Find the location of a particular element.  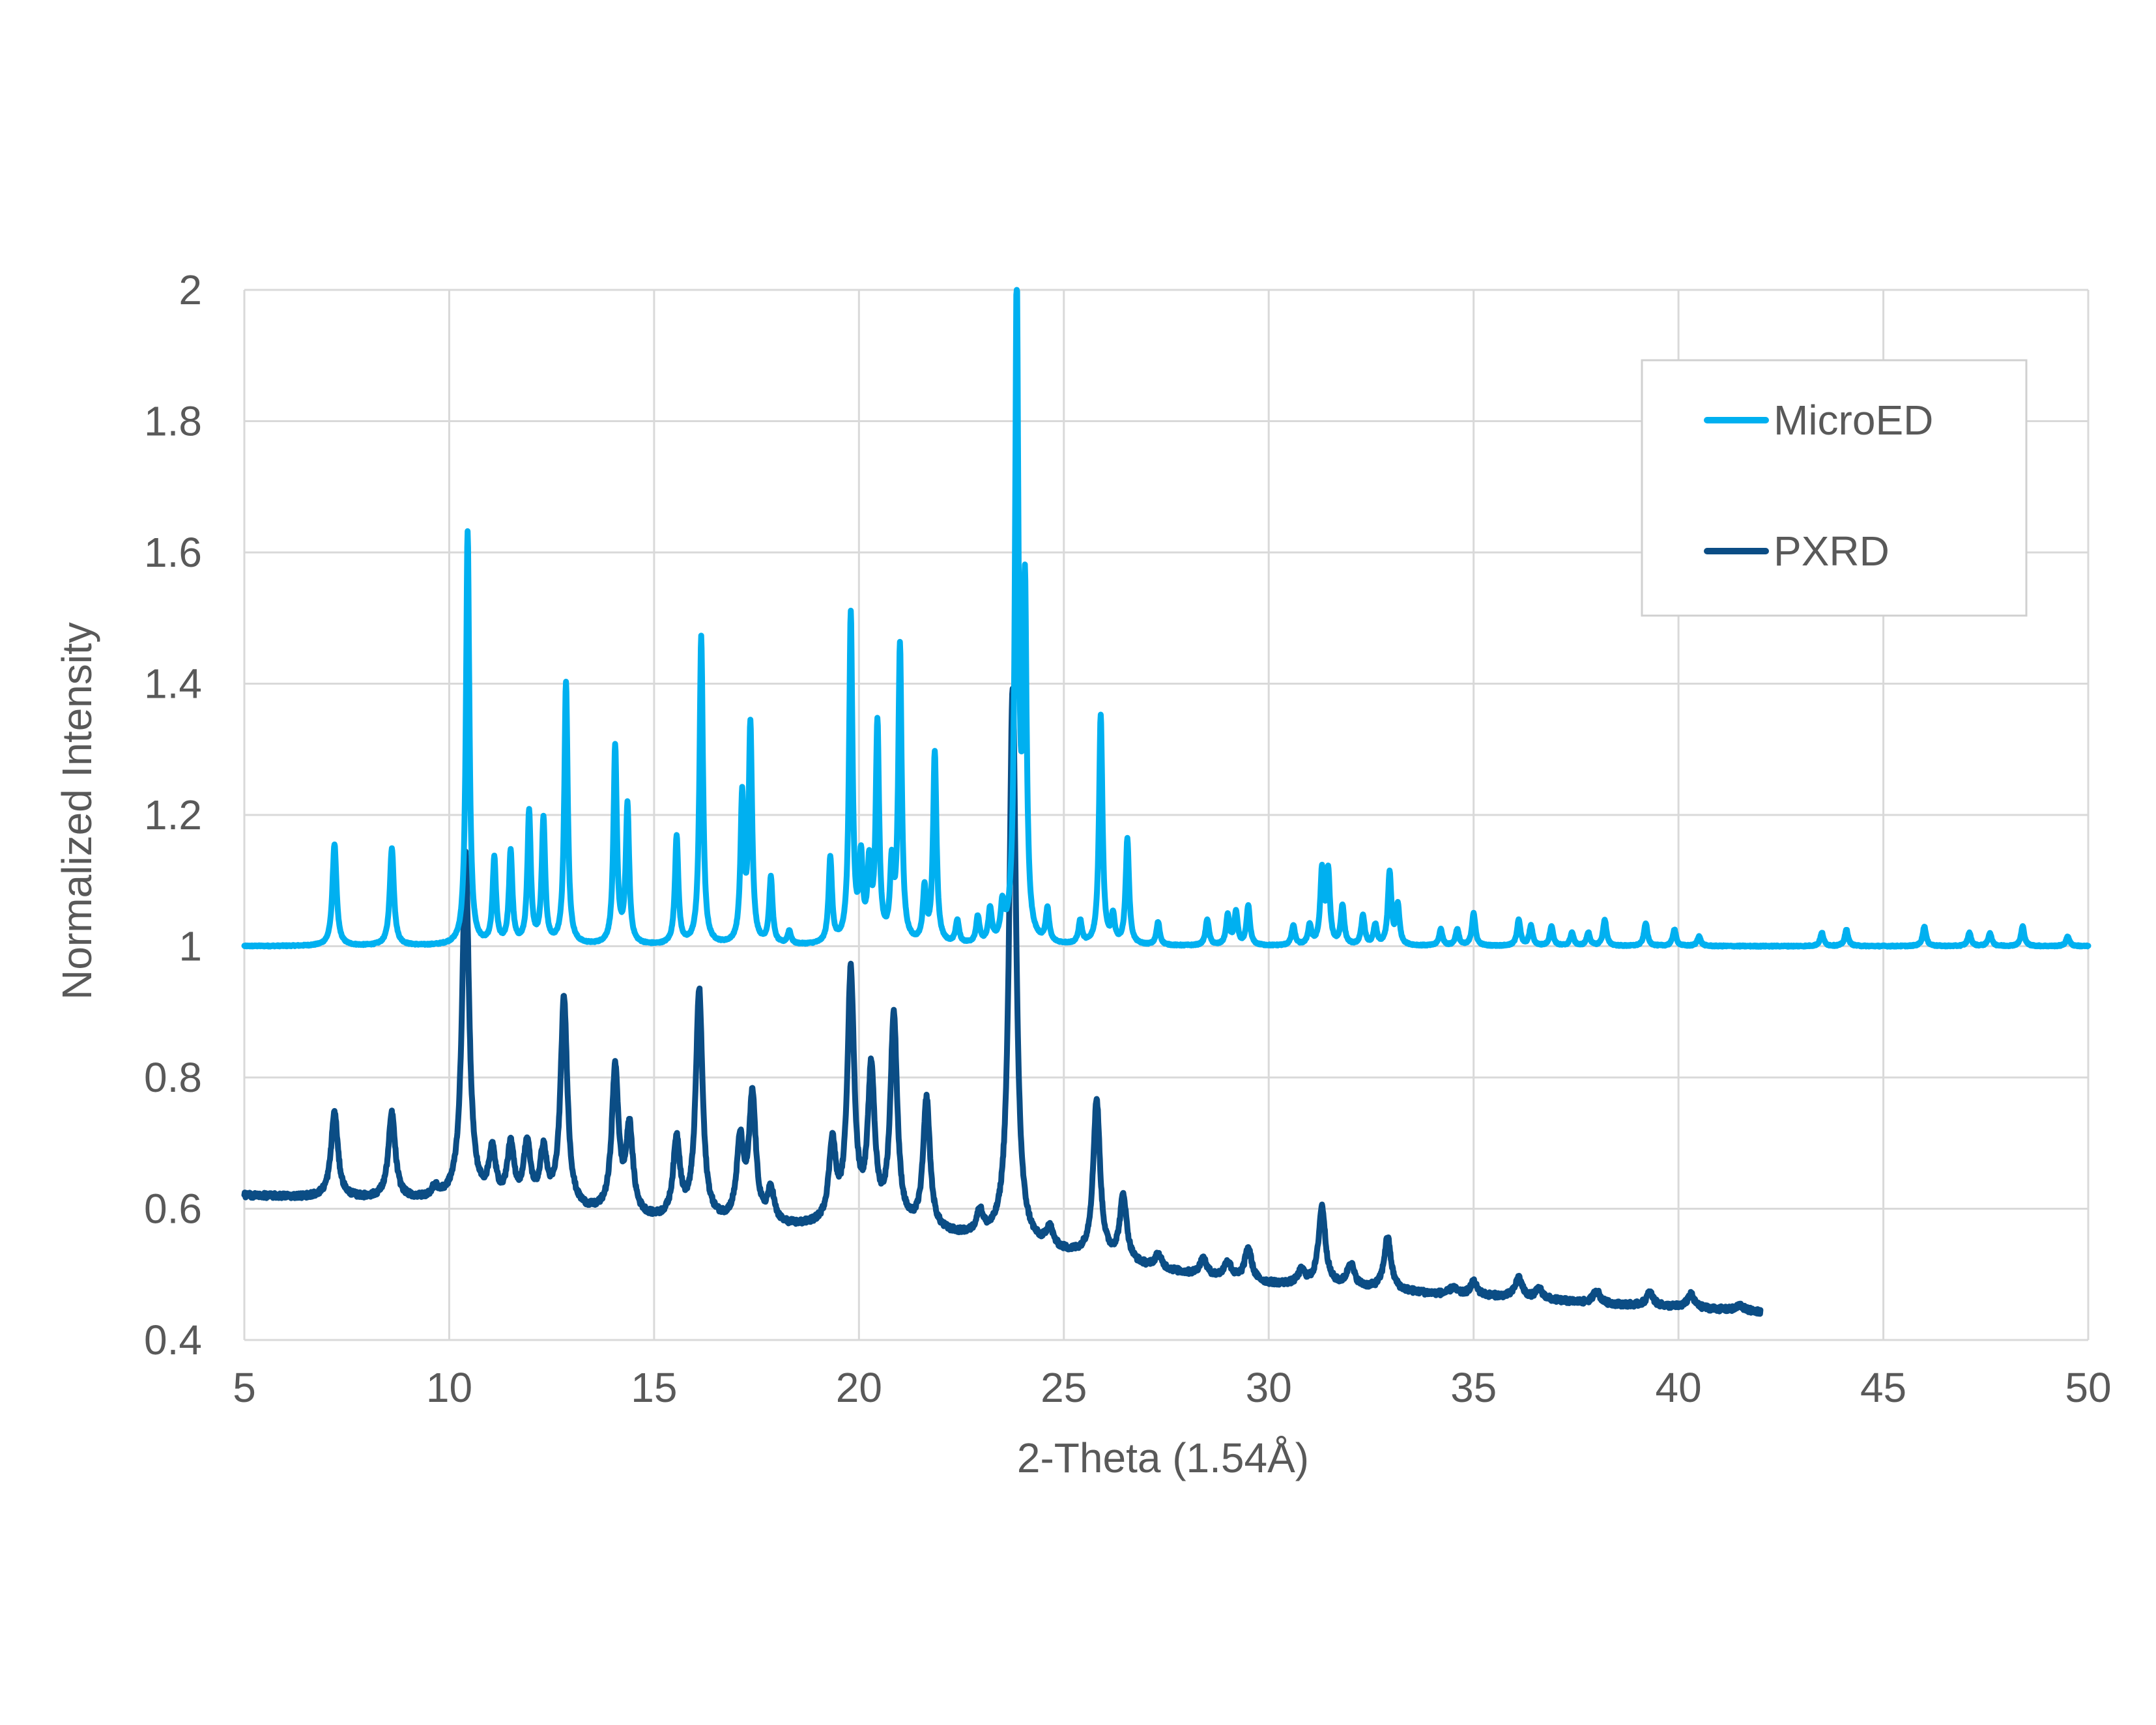

y-axis-title: Normalized Intensity is located at coordinates (76, 811).